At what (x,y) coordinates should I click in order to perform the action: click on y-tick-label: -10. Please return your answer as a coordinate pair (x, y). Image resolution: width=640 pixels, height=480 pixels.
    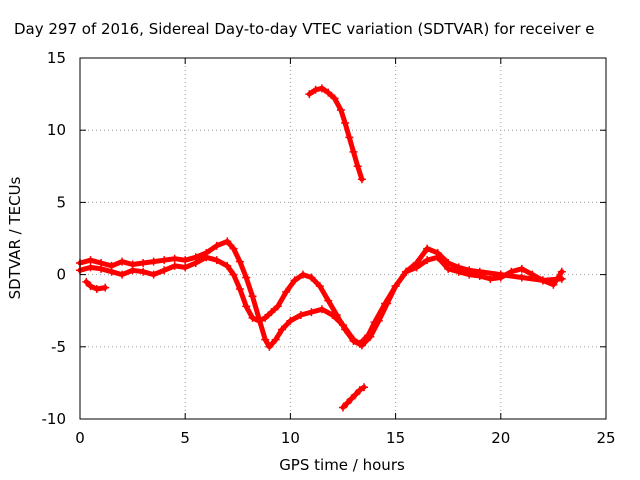
    Looking at the image, I should click on (54, 419).